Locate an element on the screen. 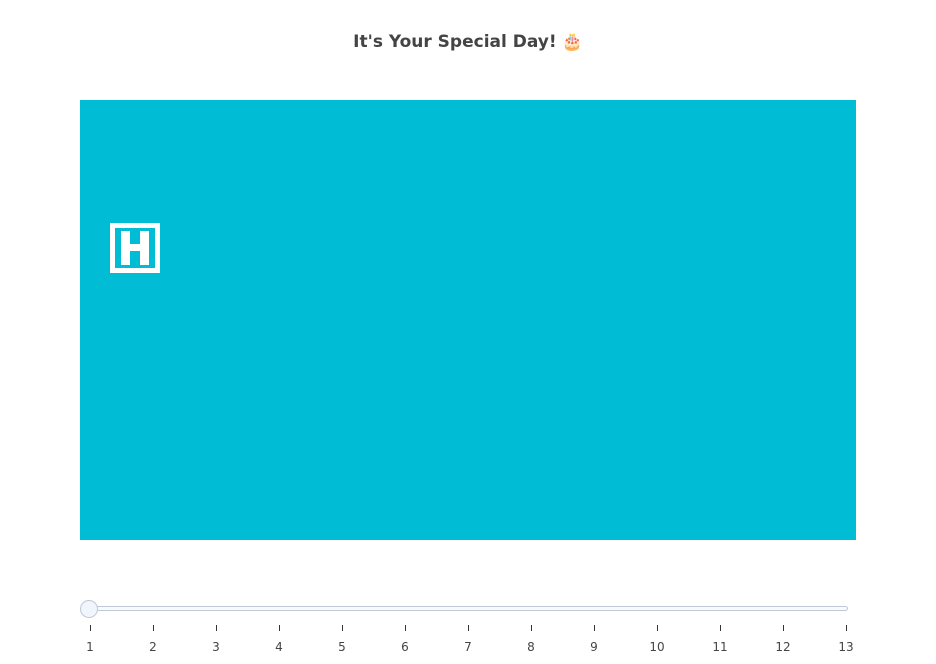 This screenshot has width=936, height=664. slider-tick-label: 5 is located at coordinates (342, 647).